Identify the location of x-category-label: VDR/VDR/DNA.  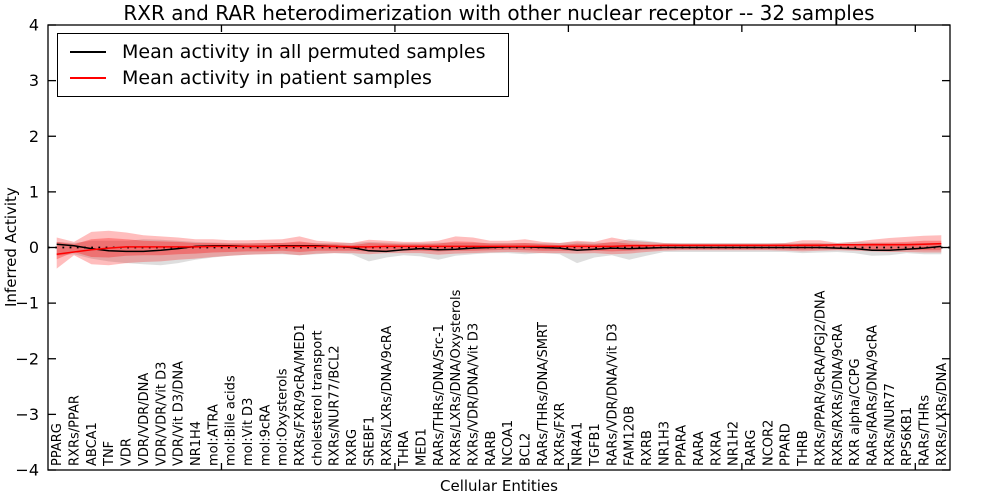
(144, 419).